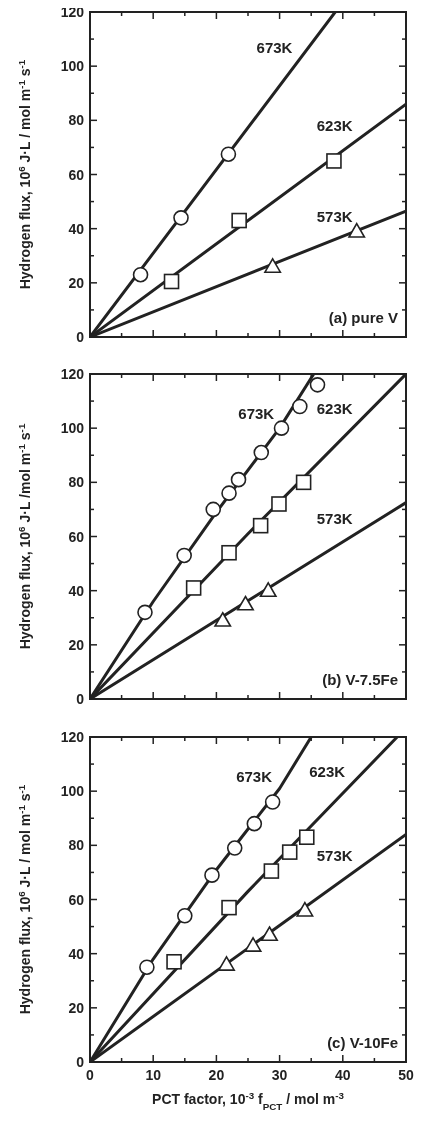 This screenshot has width=427, height=1122. Describe the element at coordinates (216, 1075) in the screenshot. I see `x-tick-label: 20` at that location.